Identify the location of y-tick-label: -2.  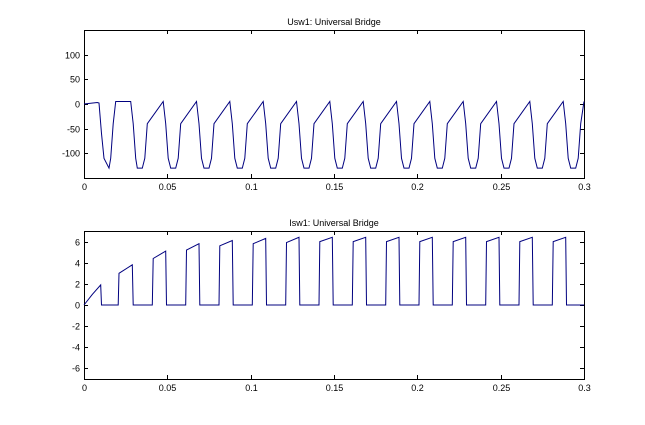
(76, 327).